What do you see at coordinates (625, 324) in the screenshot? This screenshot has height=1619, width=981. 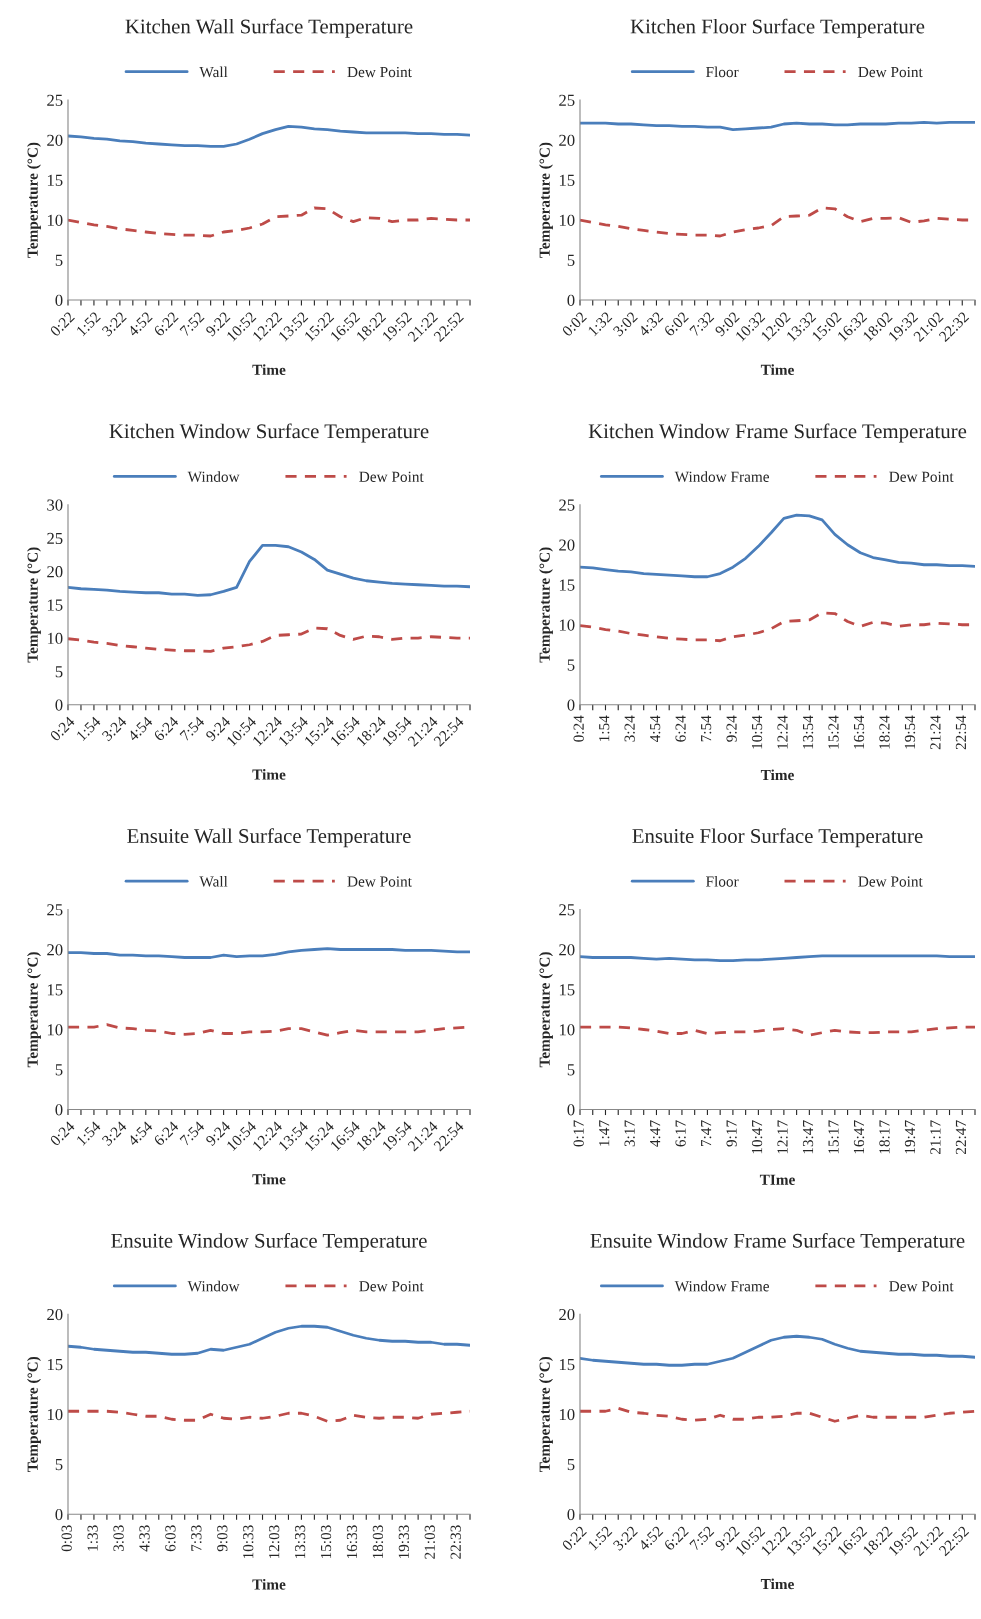 I see `x-tick-label: 3:02` at bounding box center [625, 324].